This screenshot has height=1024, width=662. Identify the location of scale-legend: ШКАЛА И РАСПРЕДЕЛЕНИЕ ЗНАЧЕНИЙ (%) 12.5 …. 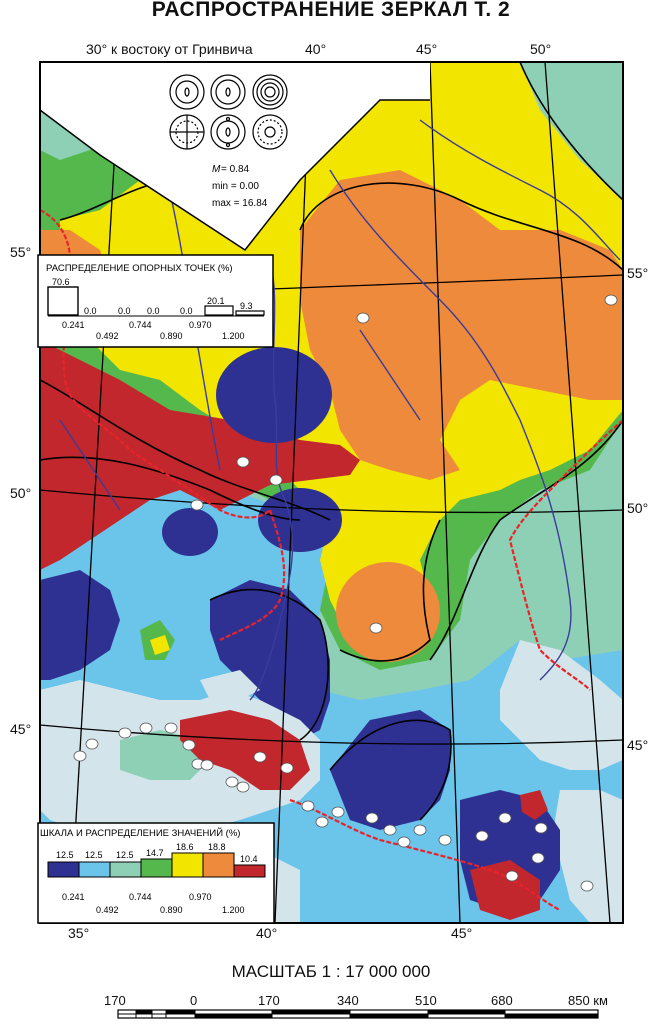
(156, 873).